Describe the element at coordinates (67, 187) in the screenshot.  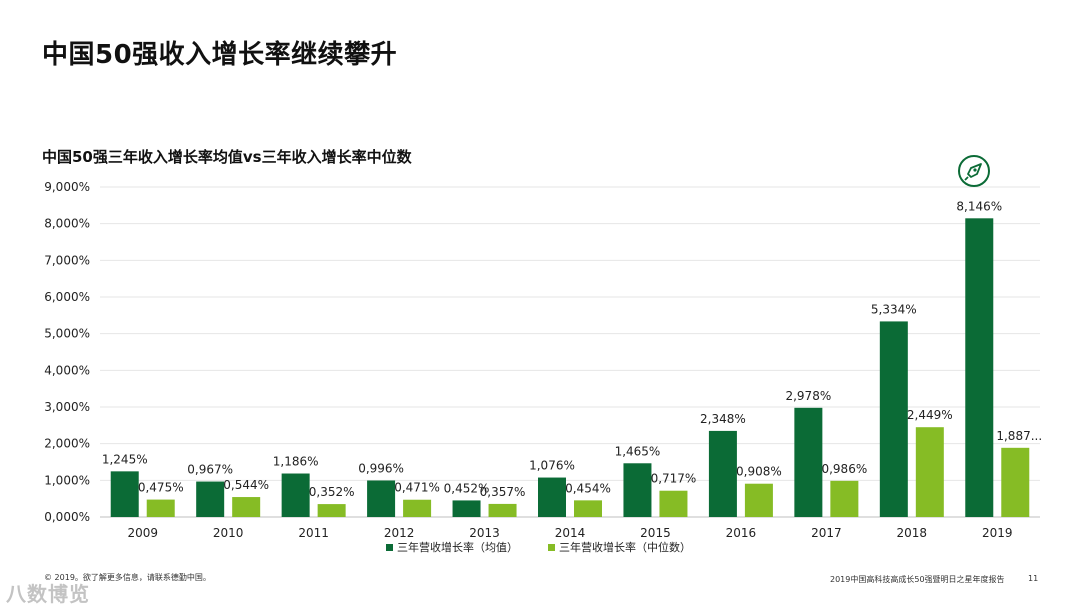
I see `y-tick-label: 9,000%` at that location.